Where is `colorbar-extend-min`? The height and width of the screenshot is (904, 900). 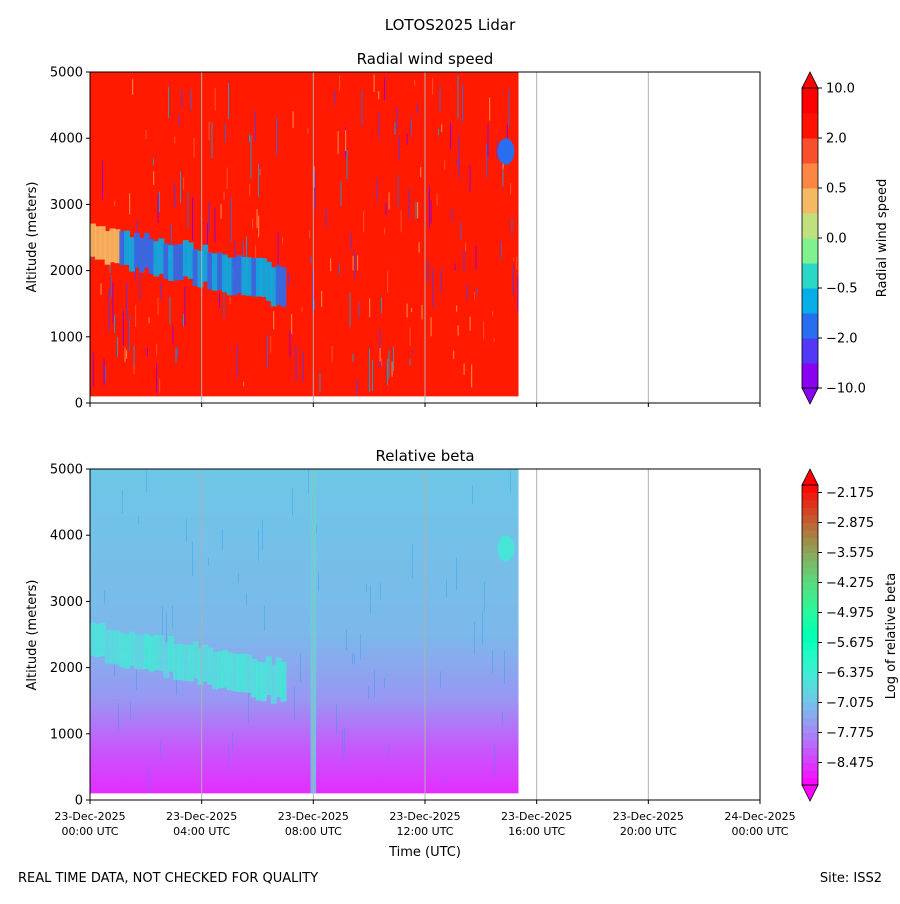
colorbar-extend-min is located at coordinates (810, 793).